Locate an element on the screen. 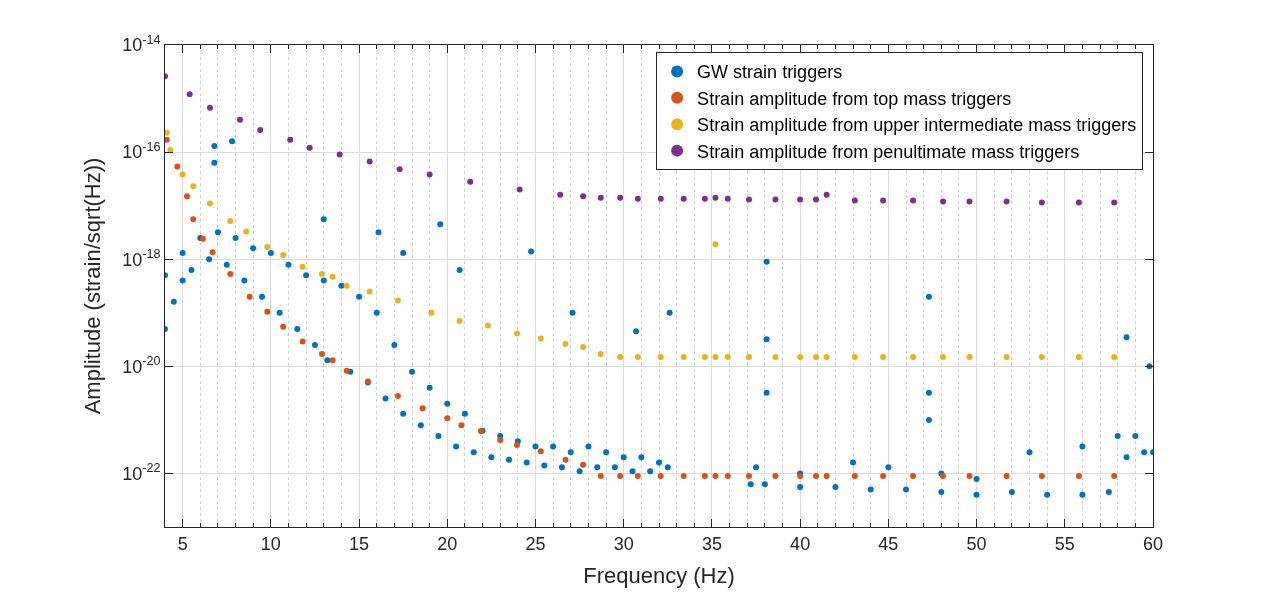 The image size is (1274, 596). x-tick-label: 20 is located at coordinates (447, 543).